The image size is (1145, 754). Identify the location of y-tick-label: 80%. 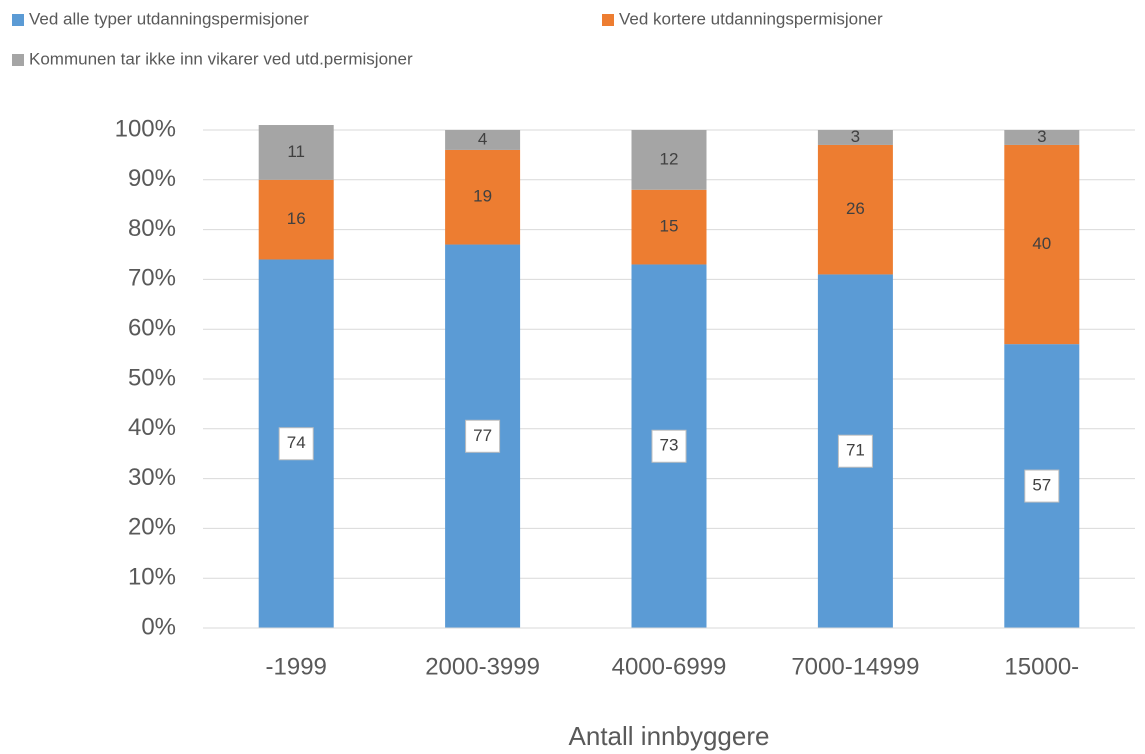
(152, 228).